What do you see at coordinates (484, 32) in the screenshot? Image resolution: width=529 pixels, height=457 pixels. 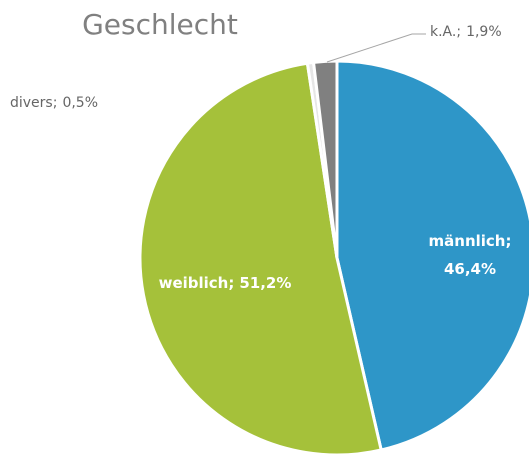 I see `label-value: 1,9%` at bounding box center [484, 32].